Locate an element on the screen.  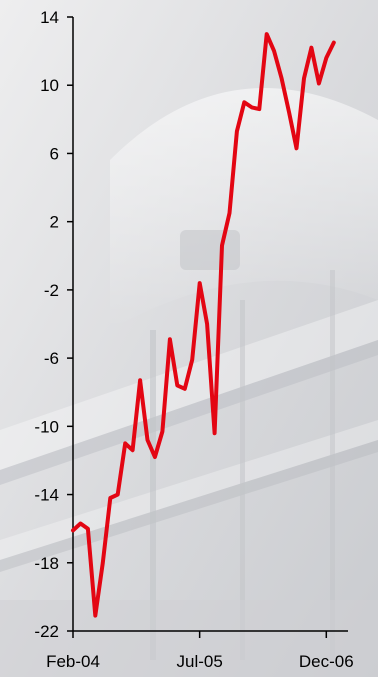
y-axis: 14 10 6 2 -2 -6 -10 -14 -18 -22 is located at coordinates (54, 324).